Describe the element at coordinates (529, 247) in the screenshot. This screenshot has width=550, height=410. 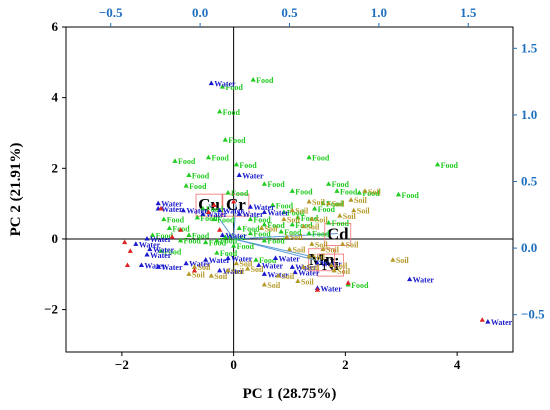
I see `right-tick-label: 0.0` at that location.